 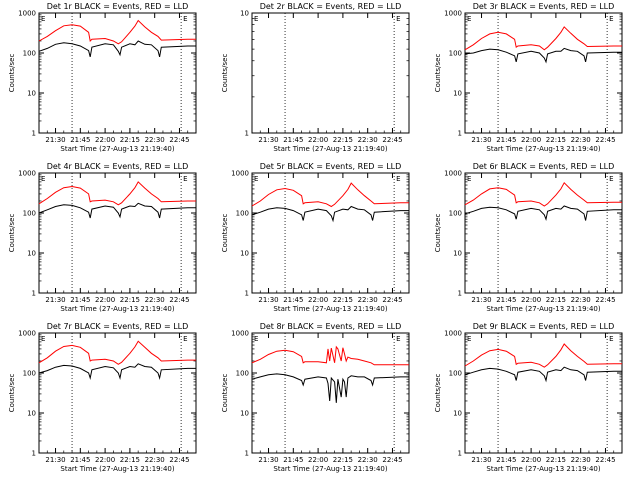 I want to click on panel-title: Det 2r BLACK = Events, RED = LLD, so click(x=331, y=6).